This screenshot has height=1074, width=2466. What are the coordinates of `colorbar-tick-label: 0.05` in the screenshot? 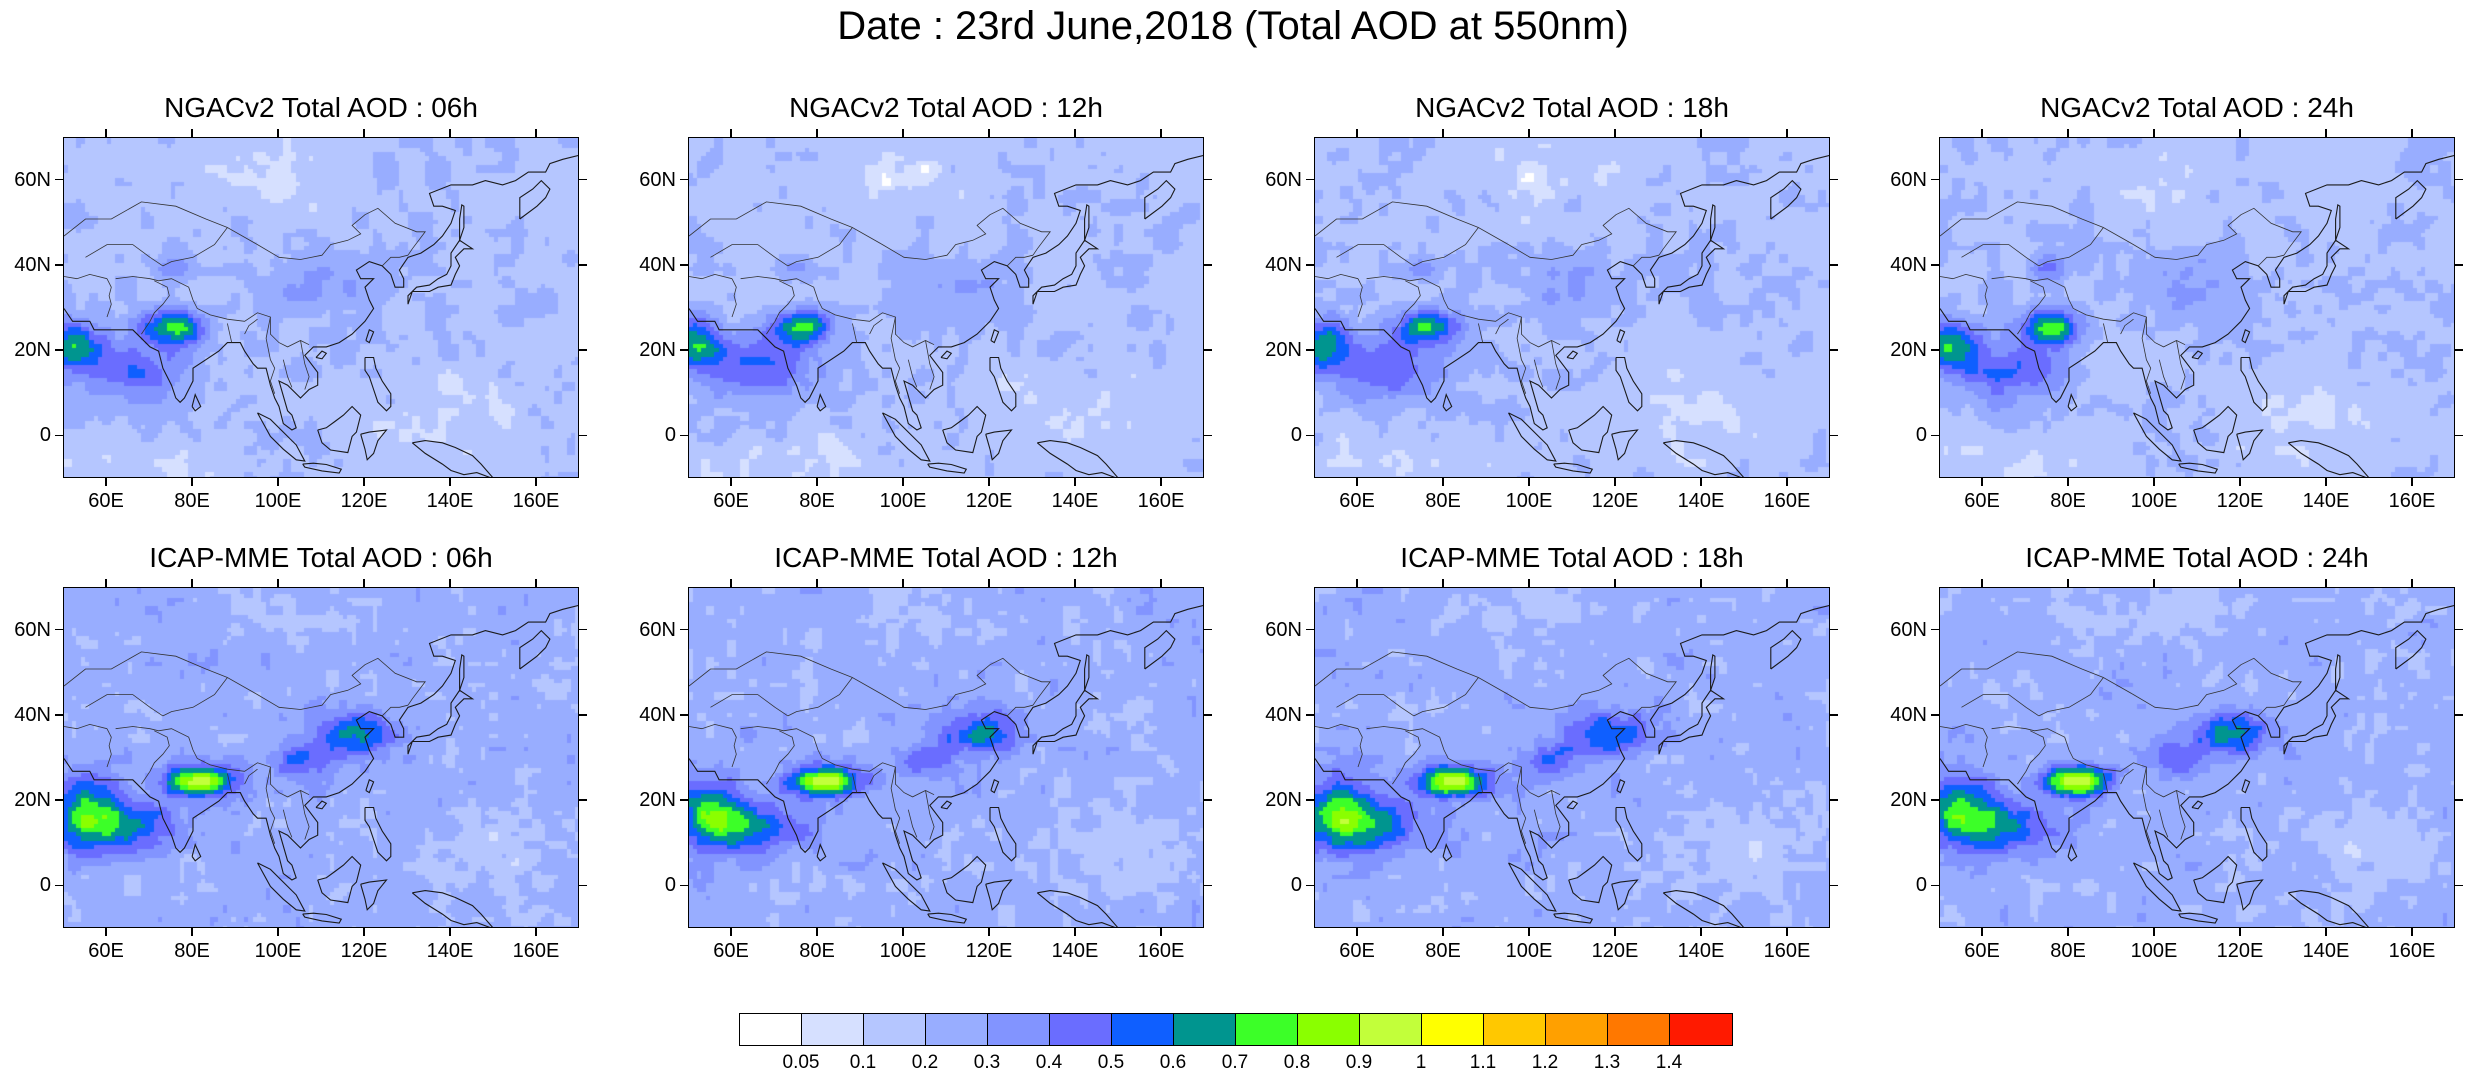 It's located at (801, 1062).